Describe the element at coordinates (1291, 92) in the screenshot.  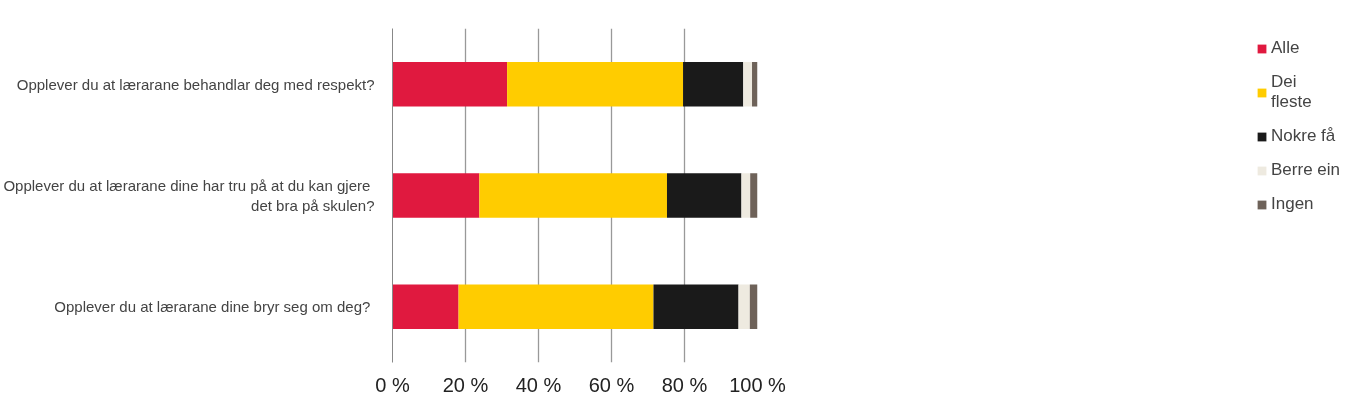
I see `legend-label: Dei fleste` at that location.